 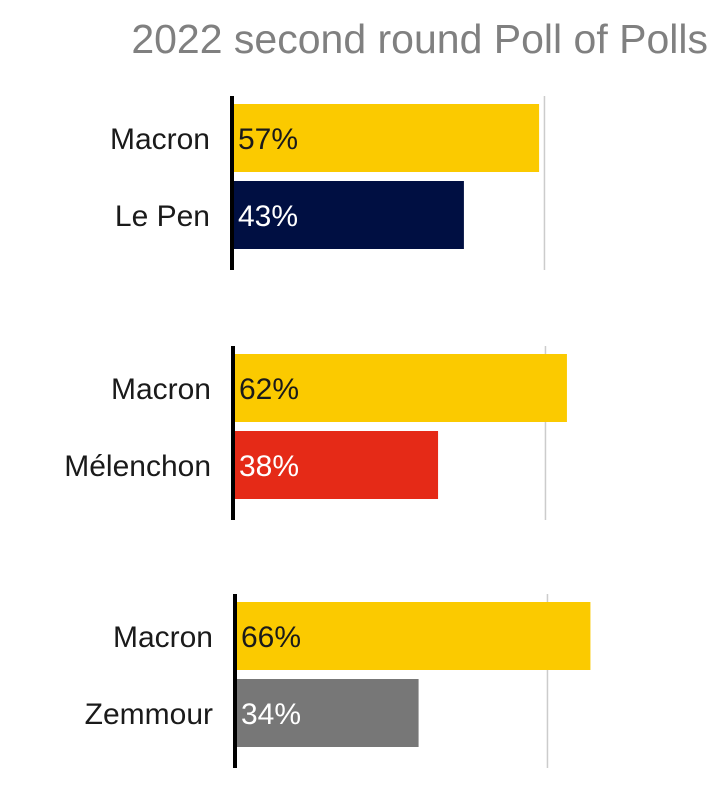 What do you see at coordinates (269, 466) in the screenshot?
I see `bar-value-label: 38%` at bounding box center [269, 466].